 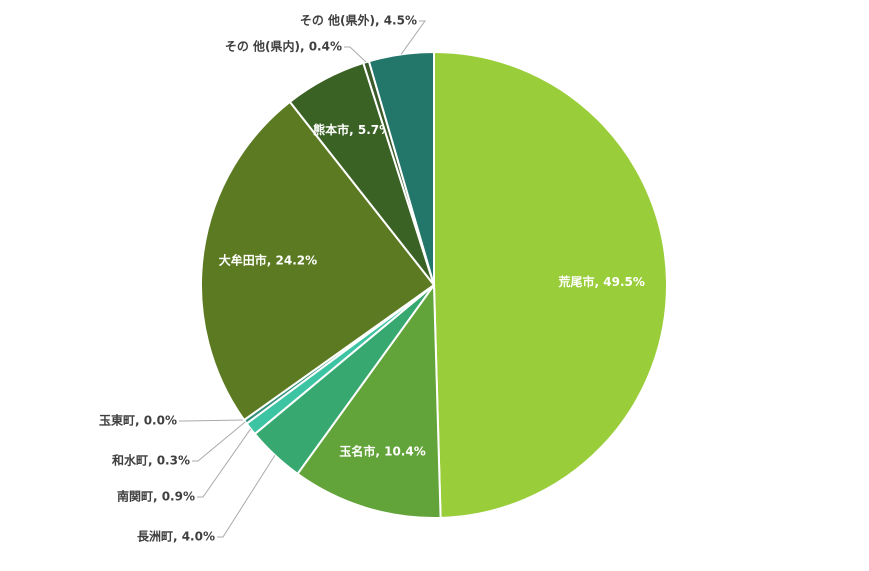 What do you see at coordinates (268, 260) in the screenshot?
I see `data-label: 大牟田市, 24.2%` at bounding box center [268, 260].